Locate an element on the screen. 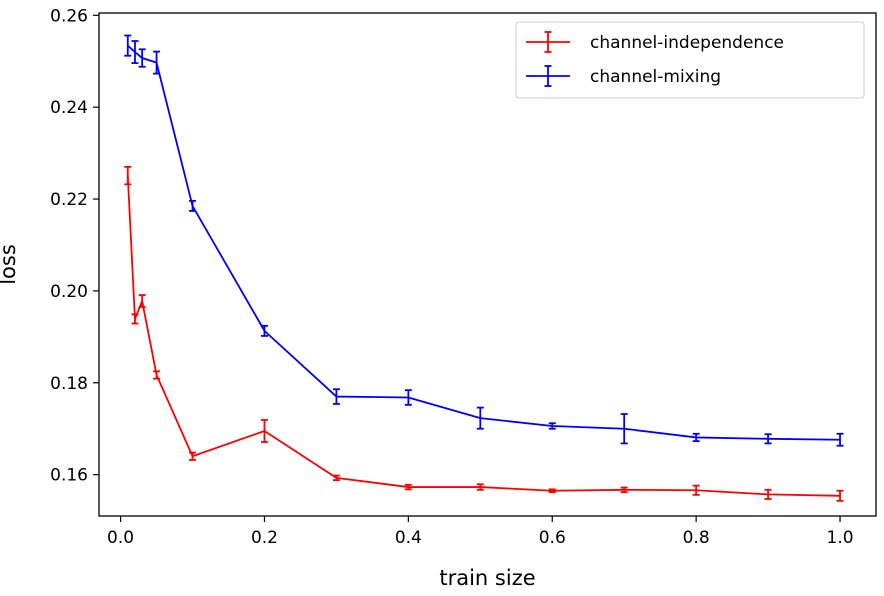  y-tick-label: 0.26 is located at coordinates (69, 16).